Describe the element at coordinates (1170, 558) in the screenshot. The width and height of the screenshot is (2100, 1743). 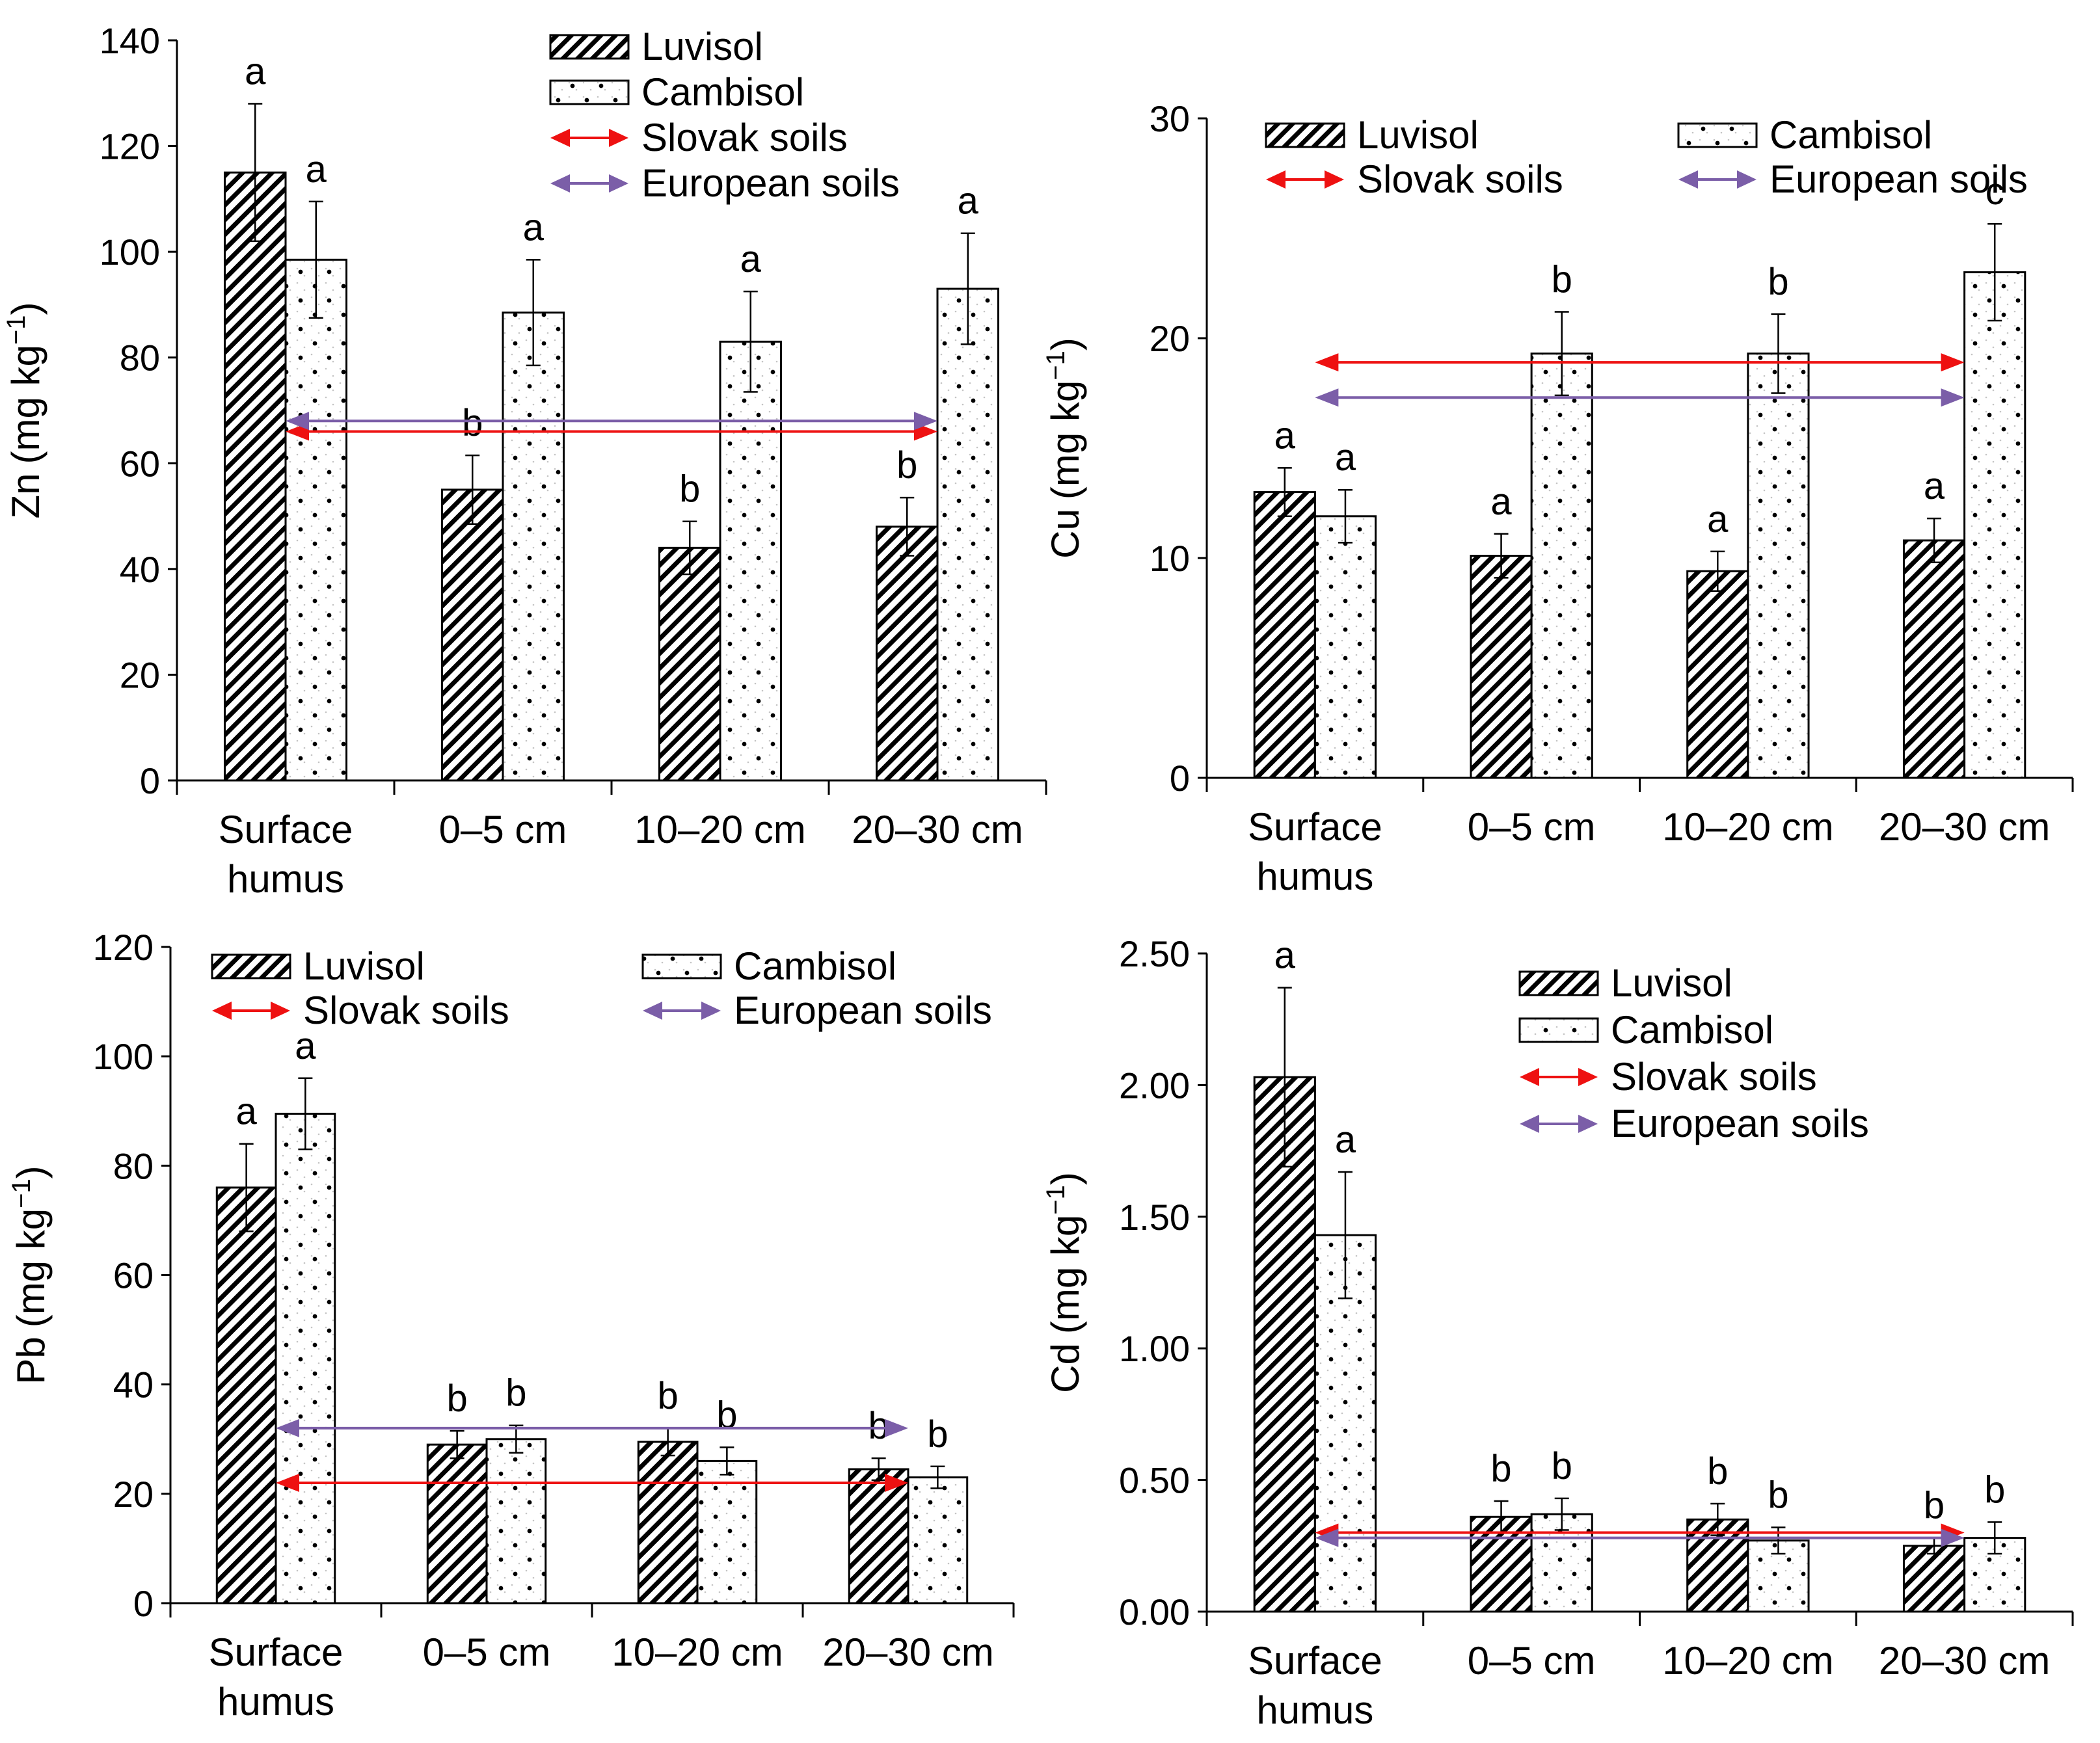
I see `cu-y-tick-label: 10` at that location.